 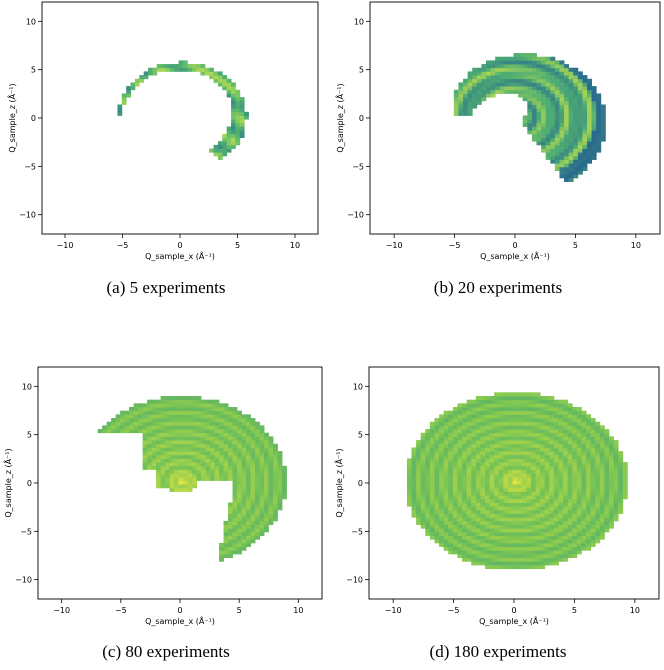 I want to click on y-tick-label: −5, so click(x=357, y=531).